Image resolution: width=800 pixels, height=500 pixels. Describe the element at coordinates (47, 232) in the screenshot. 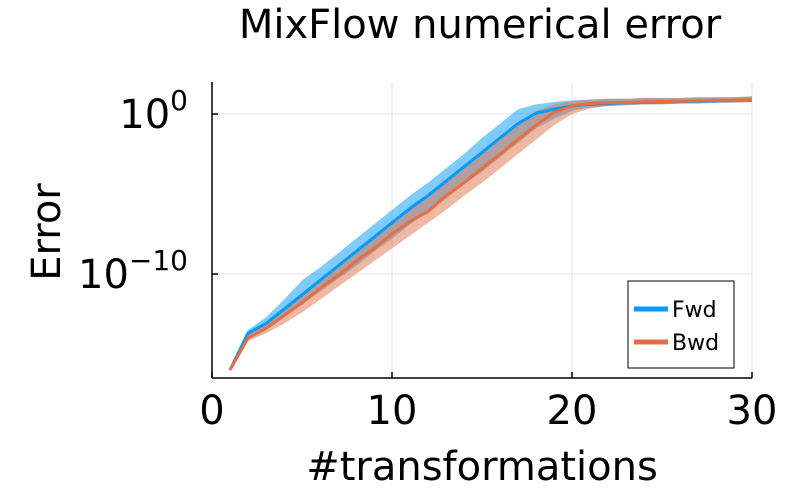

I see `y-axis-label: Error` at that location.